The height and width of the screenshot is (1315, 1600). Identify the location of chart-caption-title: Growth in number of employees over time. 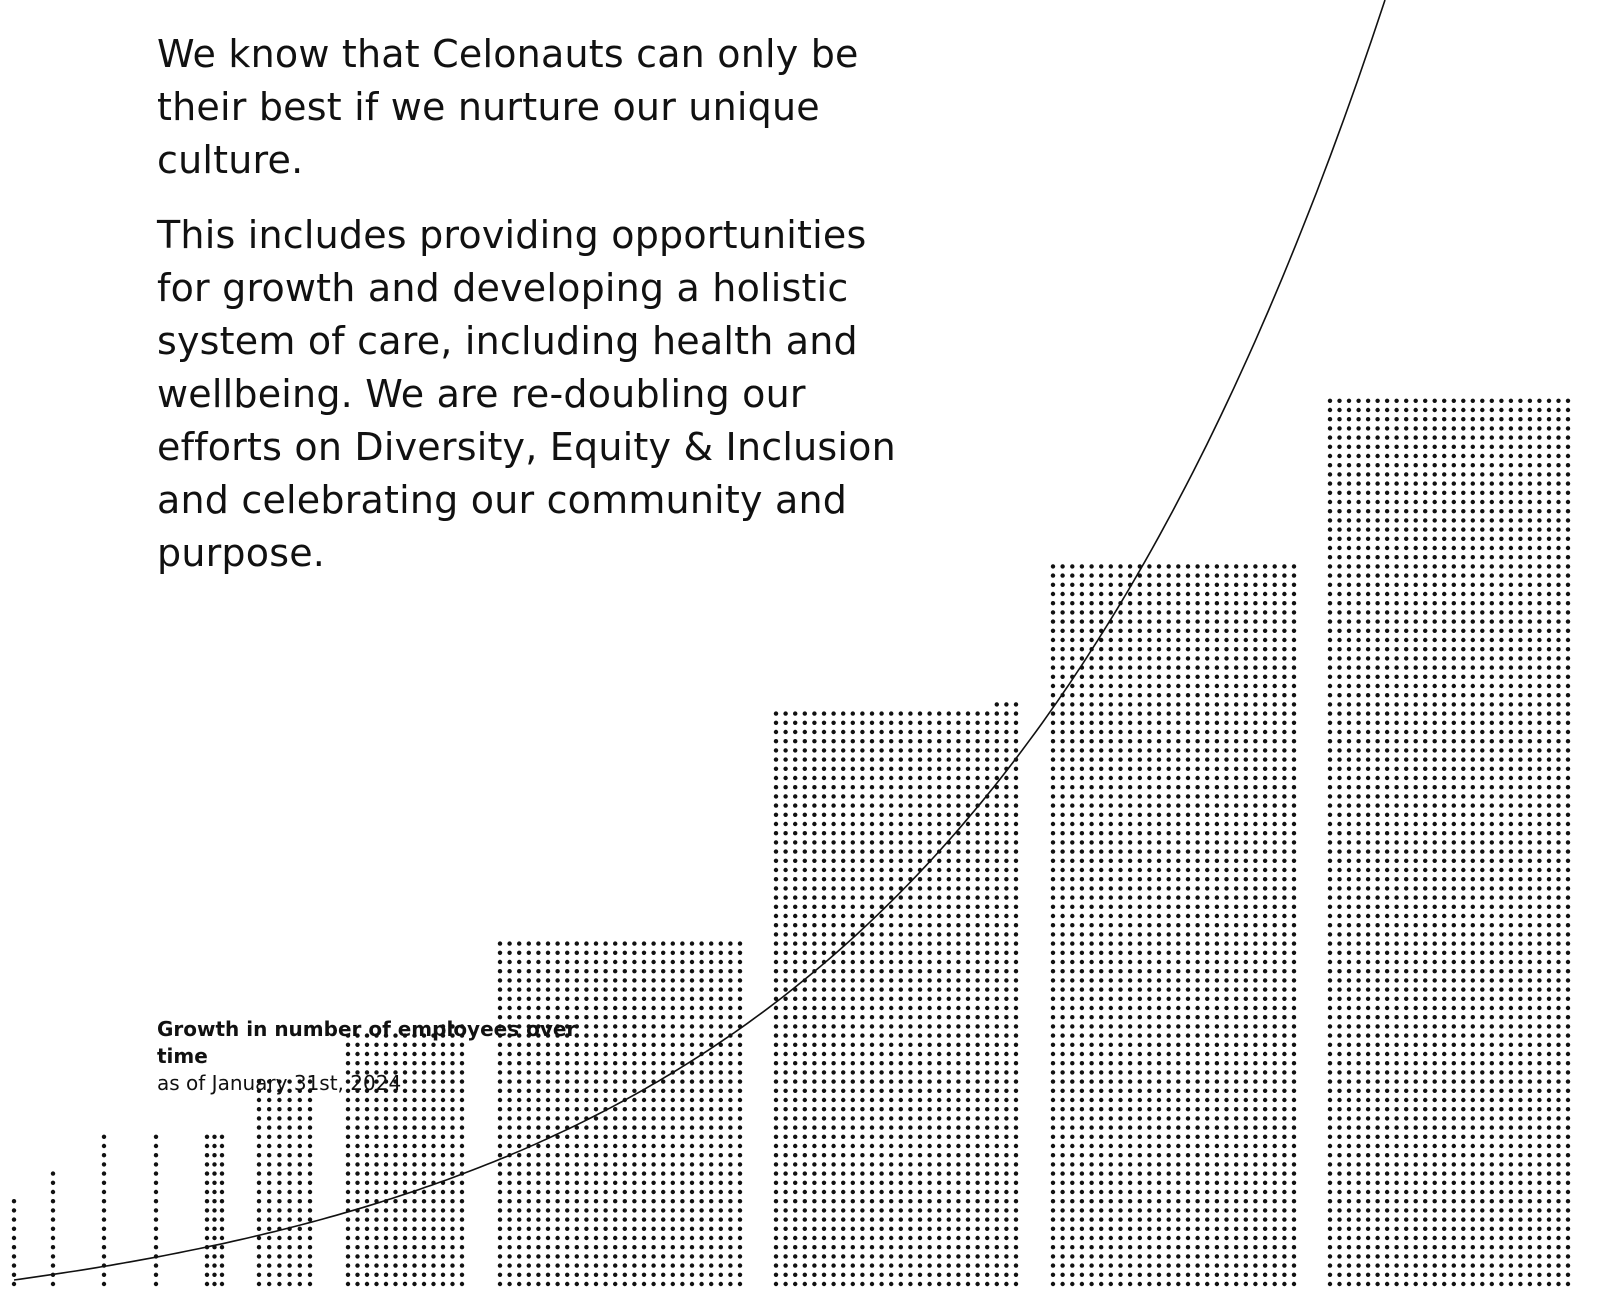
(367, 1042).